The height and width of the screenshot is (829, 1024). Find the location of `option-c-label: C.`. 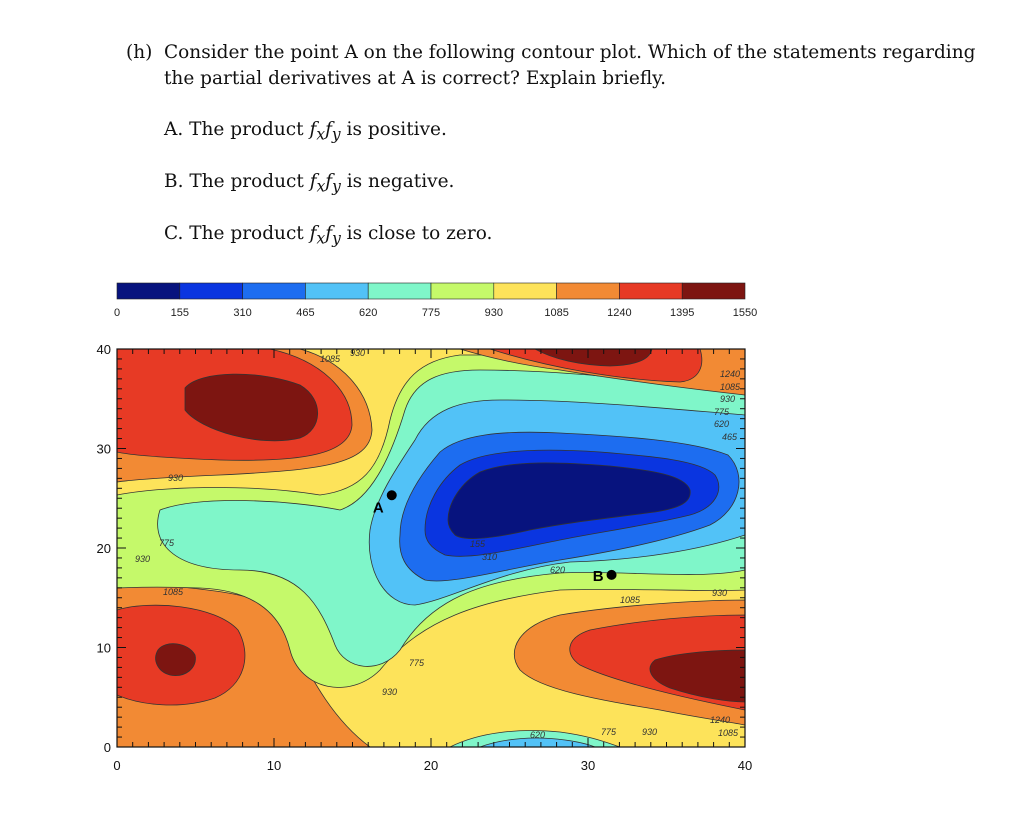

option-c-label: C. is located at coordinates (174, 233).